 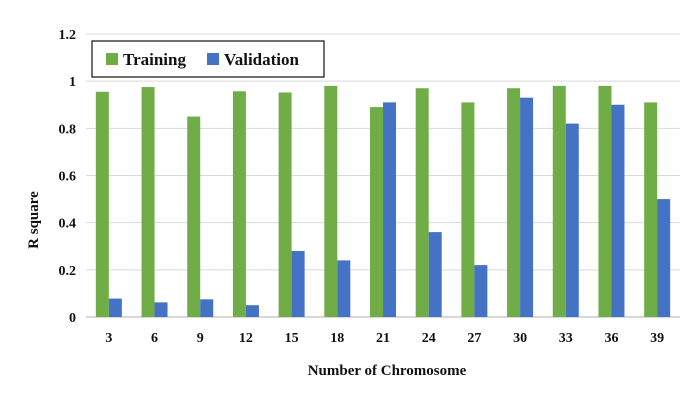 What do you see at coordinates (108, 338) in the screenshot?
I see `x-tick-label-3: 3` at bounding box center [108, 338].